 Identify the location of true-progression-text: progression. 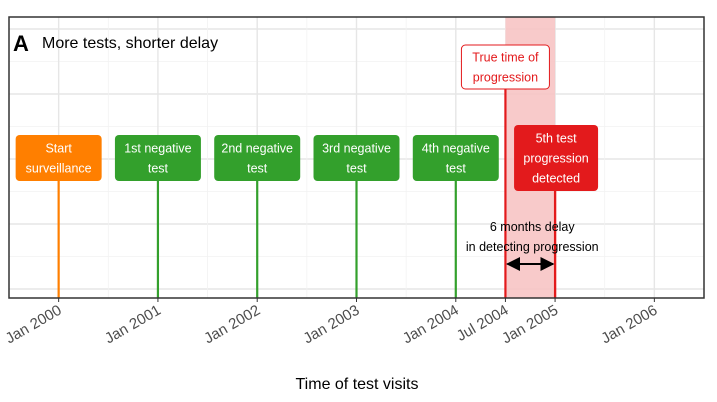
(505, 78).